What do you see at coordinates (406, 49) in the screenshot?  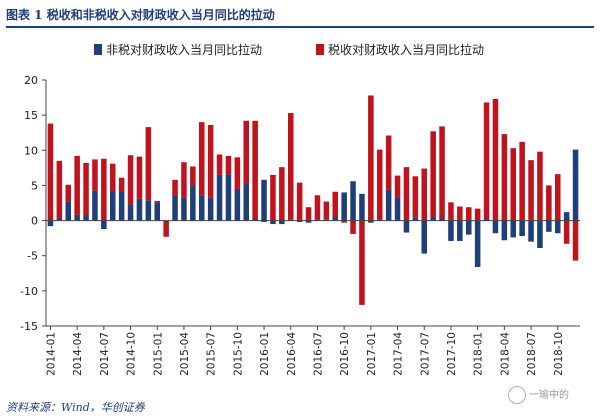 I see `legend-label-tax: 税收对财政收入当月同比拉动` at bounding box center [406, 49].